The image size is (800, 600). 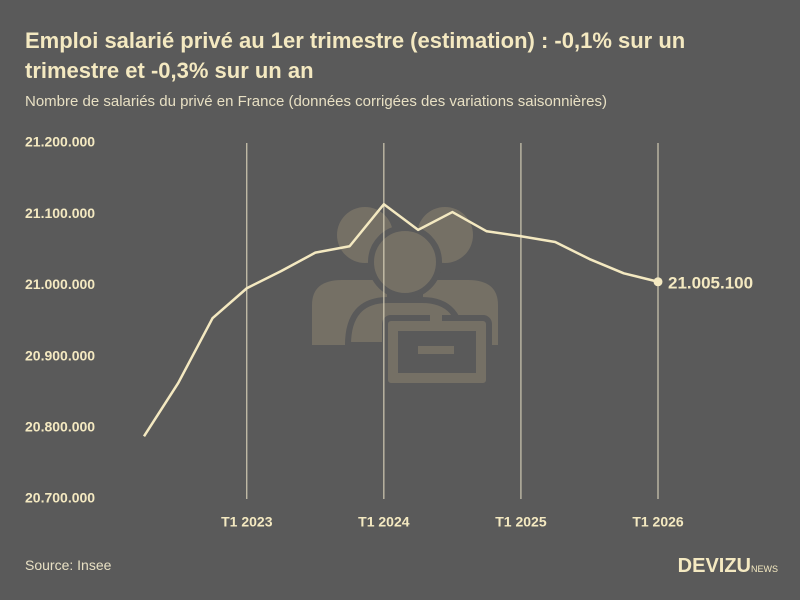 What do you see at coordinates (60, 213) in the screenshot?
I see `y-tick-label: 21.100.000` at bounding box center [60, 213].